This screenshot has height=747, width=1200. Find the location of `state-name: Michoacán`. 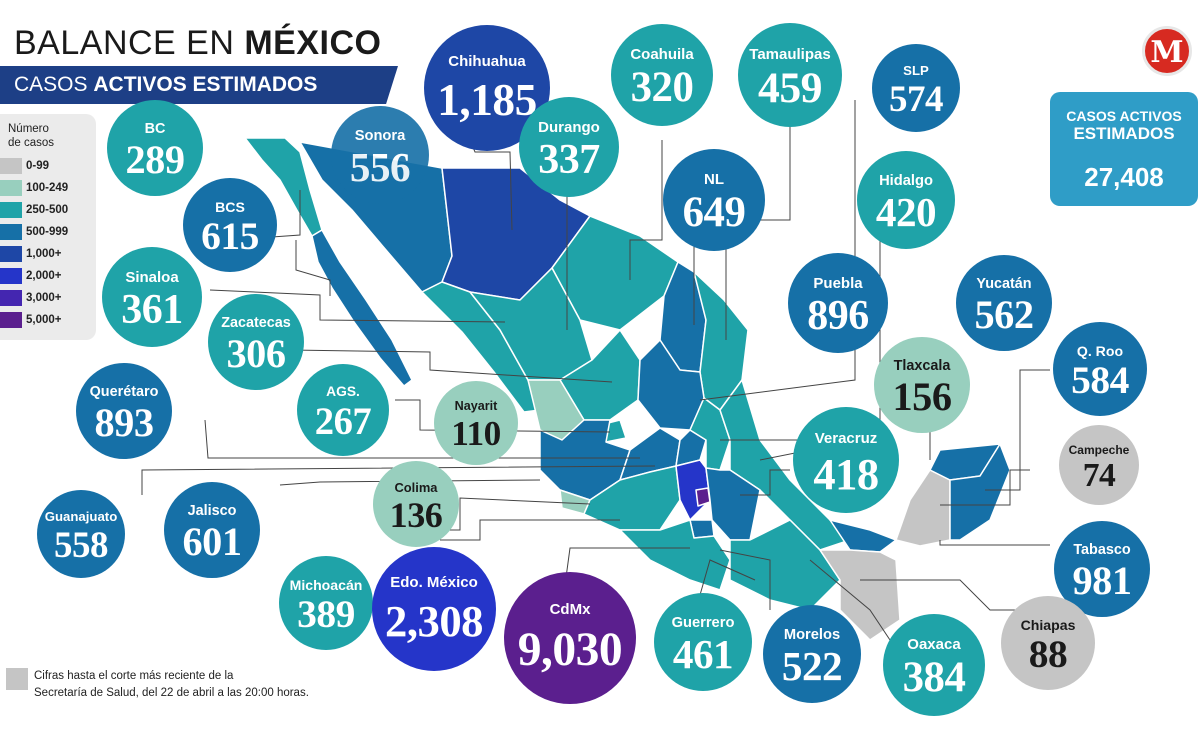

state-name: Michoacán is located at coordinates (326, 584).